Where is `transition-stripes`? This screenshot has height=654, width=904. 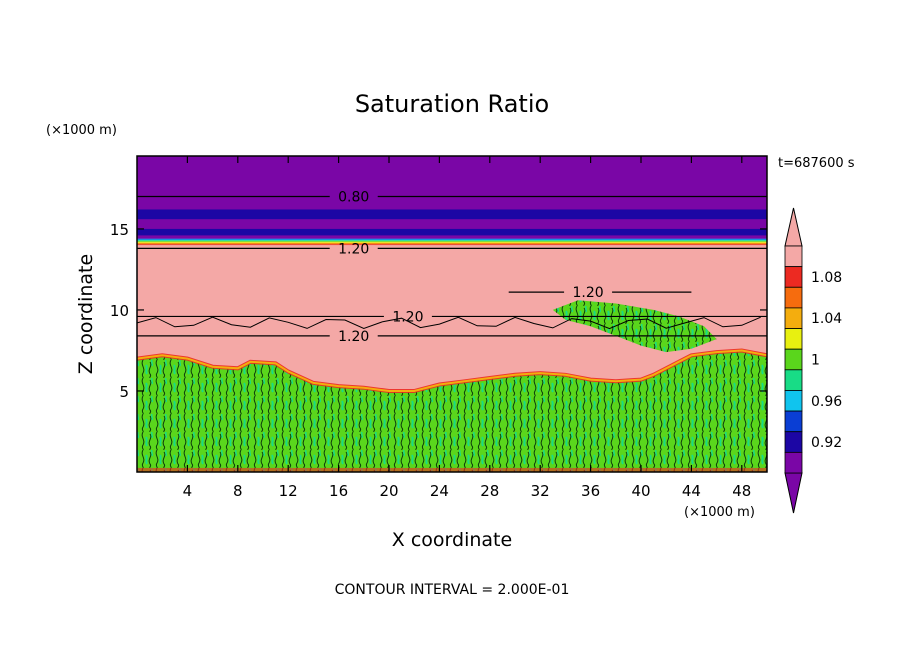
transition-stripes is located at coordinates (452, 242).